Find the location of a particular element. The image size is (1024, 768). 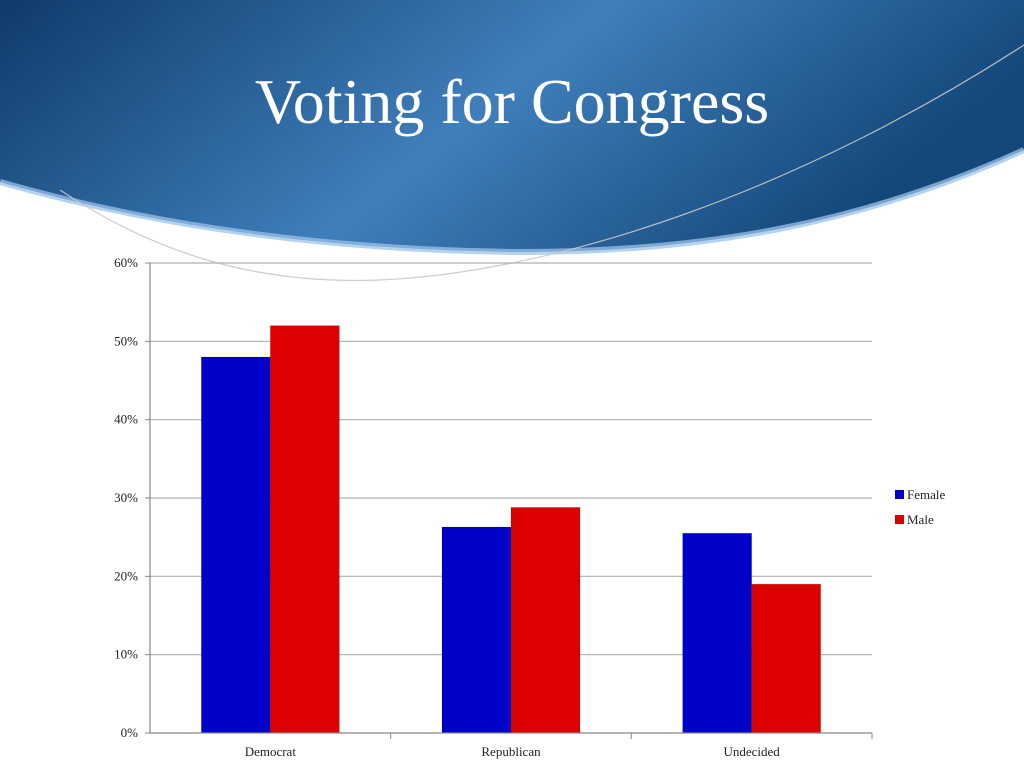

legend-swatch-male is located at coordinates (899, 519).